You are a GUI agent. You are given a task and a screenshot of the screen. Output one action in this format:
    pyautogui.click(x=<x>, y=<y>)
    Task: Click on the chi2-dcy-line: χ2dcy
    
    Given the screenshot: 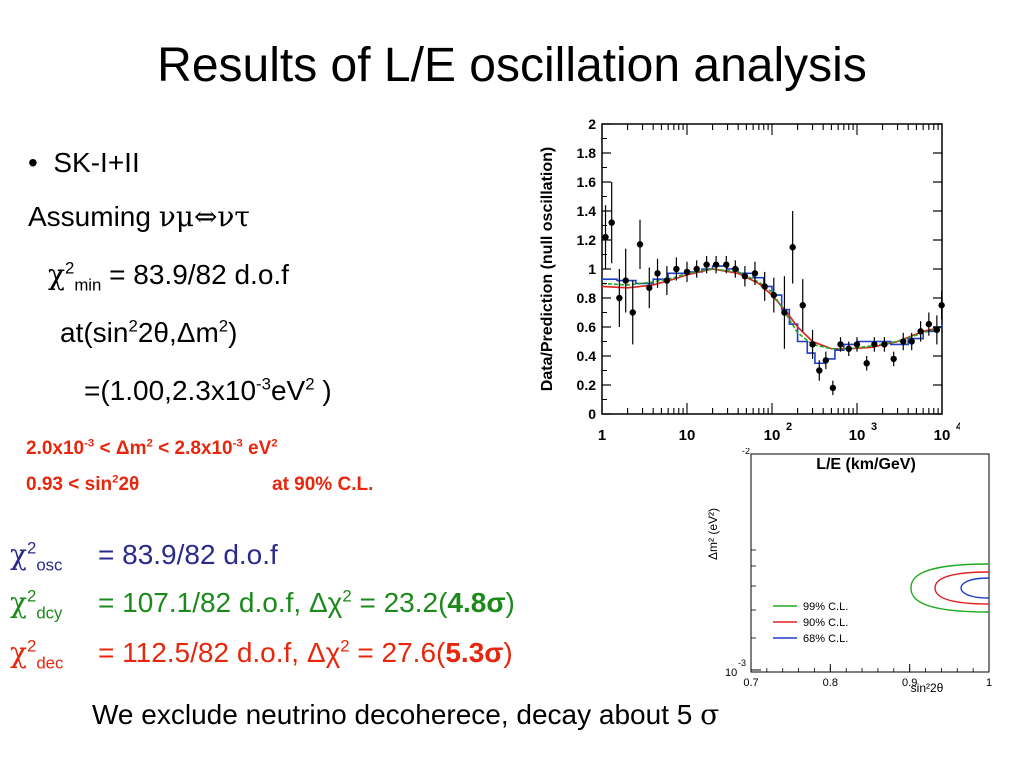 What is the action you would take?
    pyautogui.click(x=36, y=604)
    